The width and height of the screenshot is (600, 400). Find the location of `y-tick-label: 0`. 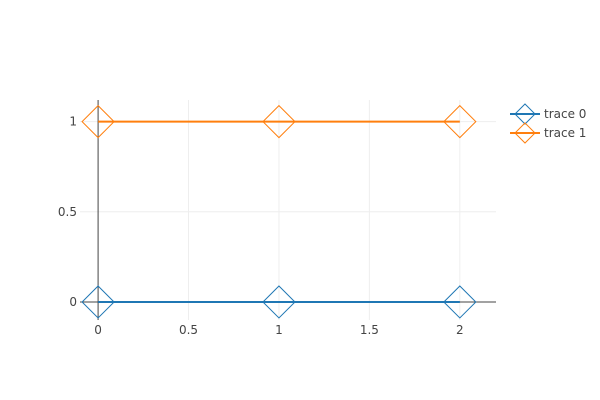

y-tick-label: 0 is located at coordinates (73, 302).